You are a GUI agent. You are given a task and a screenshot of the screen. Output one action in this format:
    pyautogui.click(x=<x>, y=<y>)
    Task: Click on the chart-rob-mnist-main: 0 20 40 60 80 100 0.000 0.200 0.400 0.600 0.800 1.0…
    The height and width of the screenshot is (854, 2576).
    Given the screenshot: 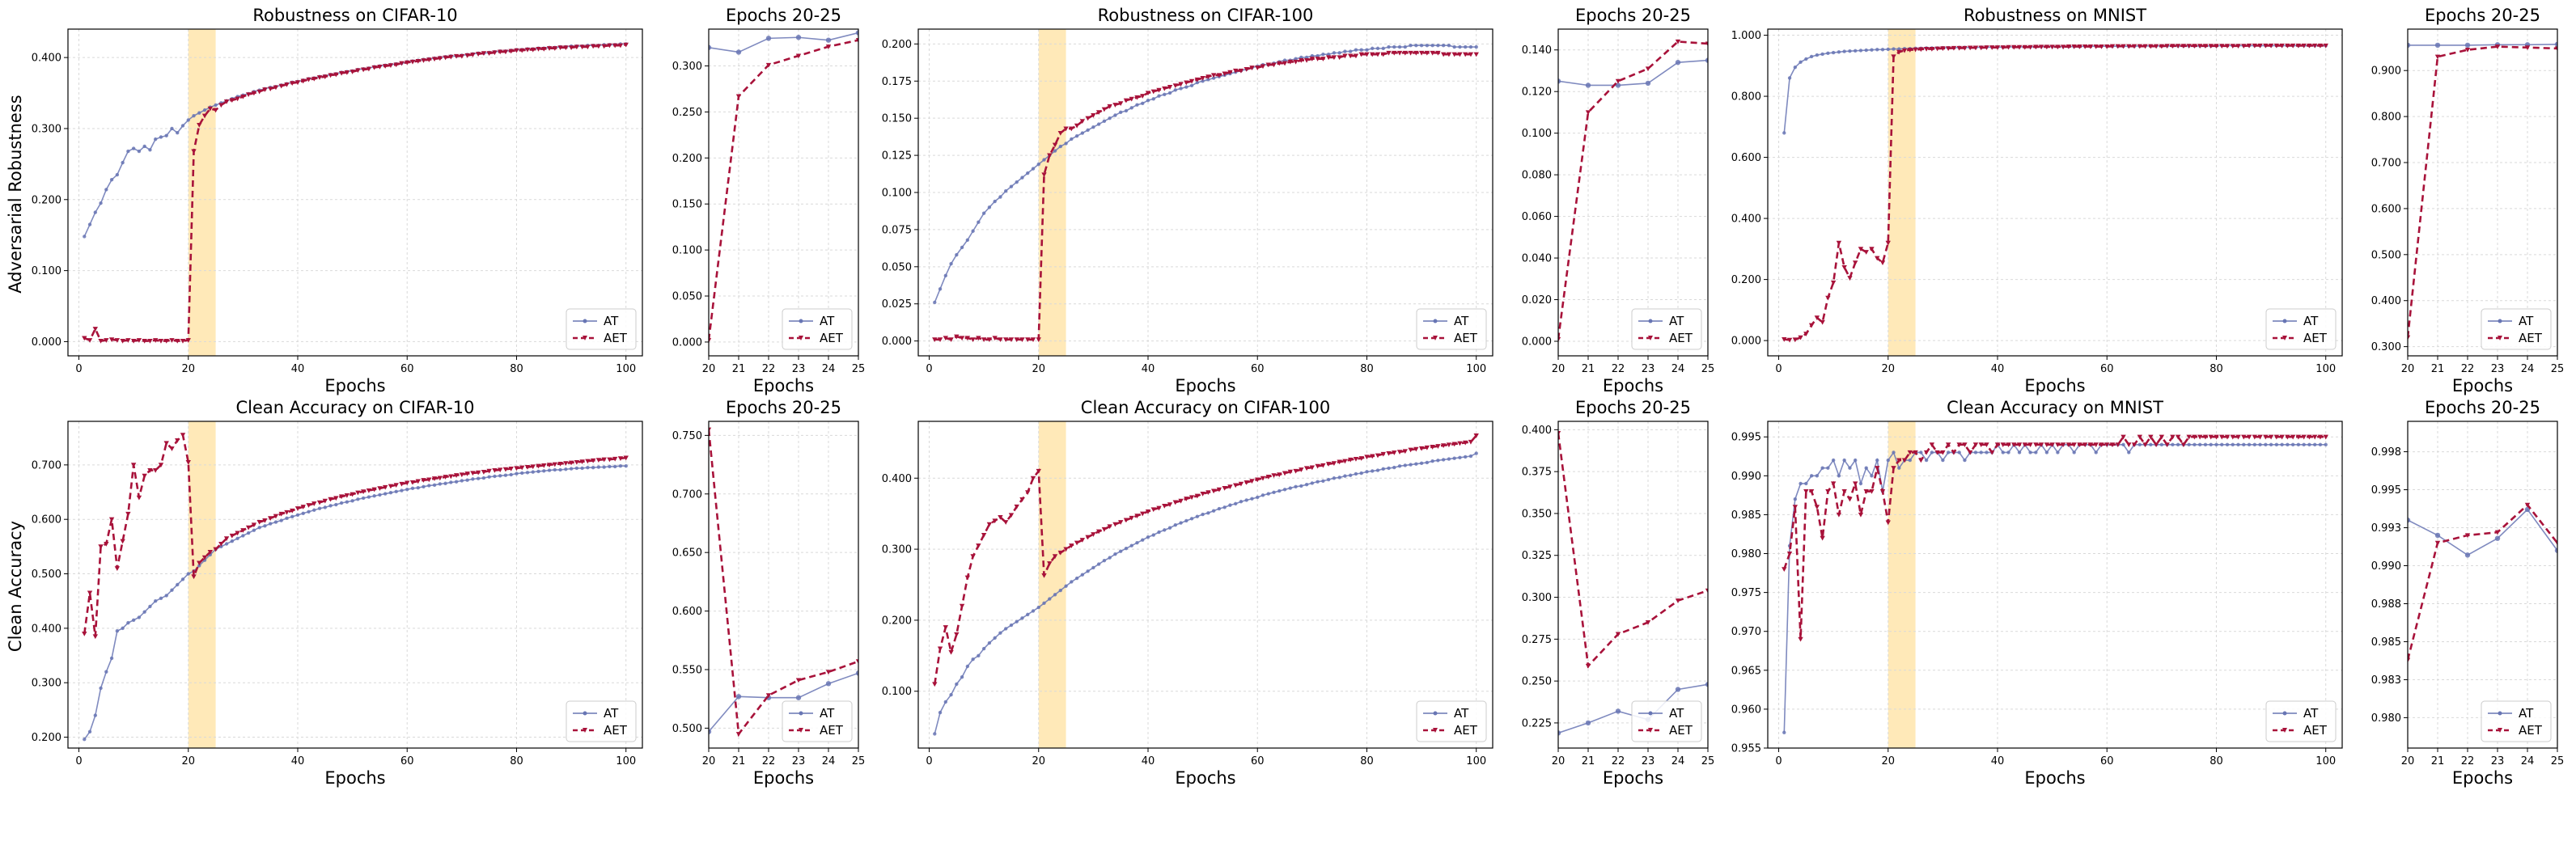 What is the action you would take?
    pyautogui.click(x=2037, y=201)
    